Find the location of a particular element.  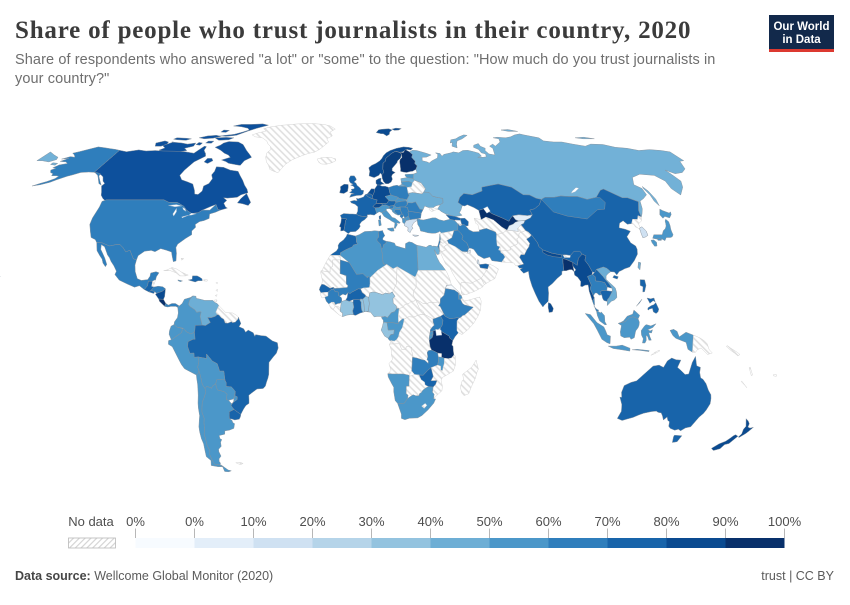

svg-text: 60% is located at coordinates (548, 521).